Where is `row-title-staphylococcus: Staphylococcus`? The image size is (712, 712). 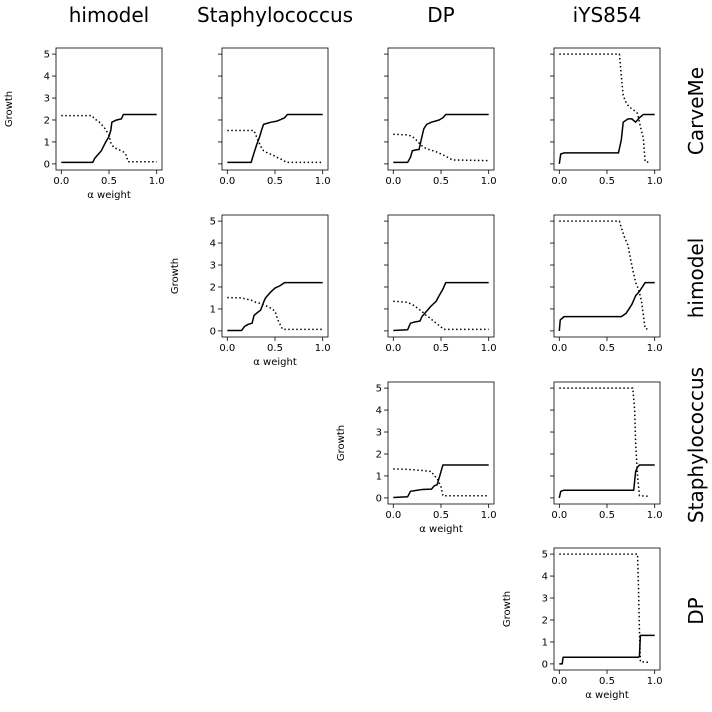 row-title-staphylococcus: Staphylococcus is located at coordinates (696, 445).